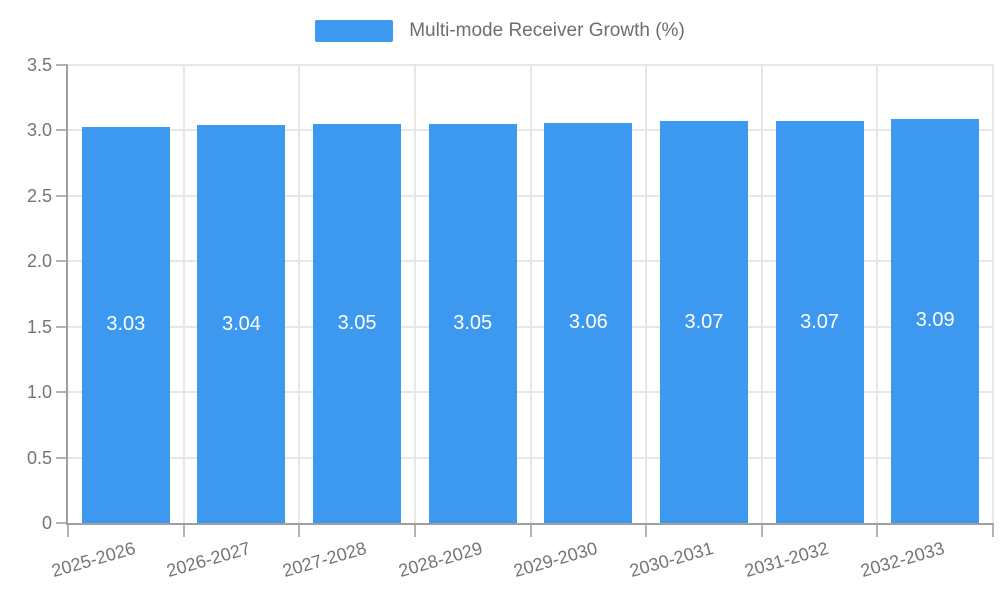  Describe the element at coordinates (39, 457) in the screenshot. I see `y-axis-tick-label: 0.5` at that location.